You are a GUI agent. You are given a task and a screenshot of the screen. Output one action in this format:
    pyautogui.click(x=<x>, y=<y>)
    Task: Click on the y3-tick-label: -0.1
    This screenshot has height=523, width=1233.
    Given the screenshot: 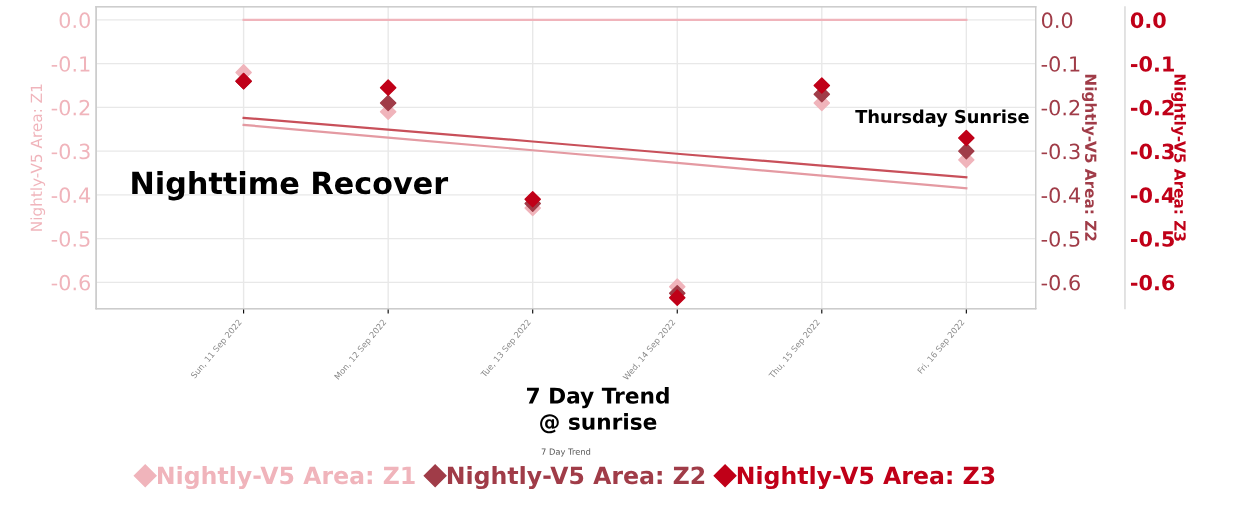 What is the action you would take?
    pyautogui.click(x=1152, y=64)
    